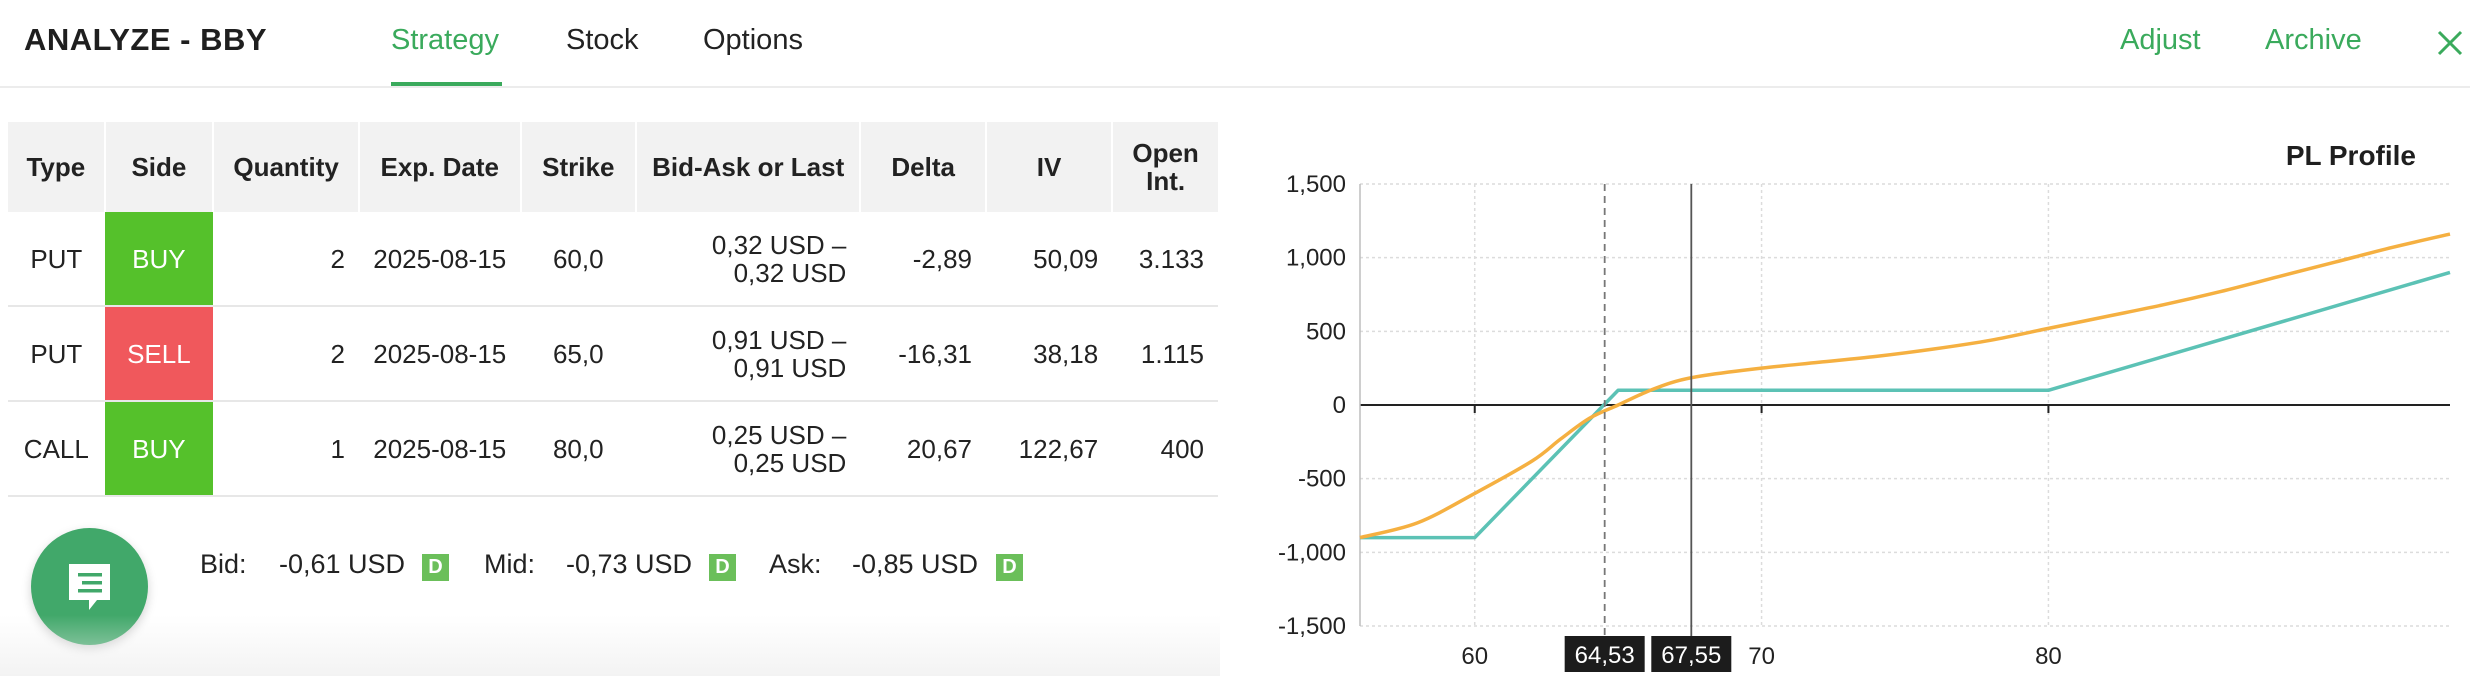 This screenshot has height=676, width=2470. I want to click on bid-ask-line-2: 0,32 USD, so click(790, 272).